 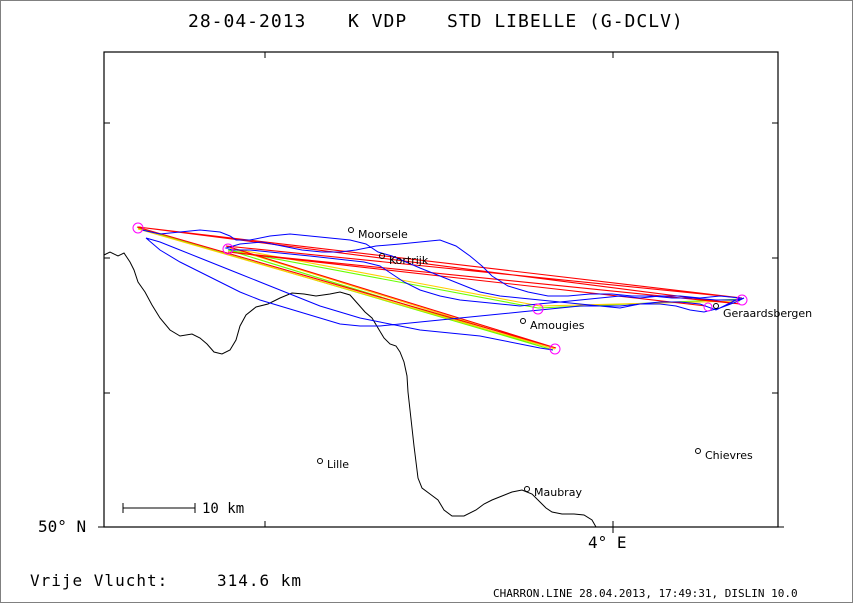 I want to click on svg-text: Geraardsbergen, so click(x=767, y=313).